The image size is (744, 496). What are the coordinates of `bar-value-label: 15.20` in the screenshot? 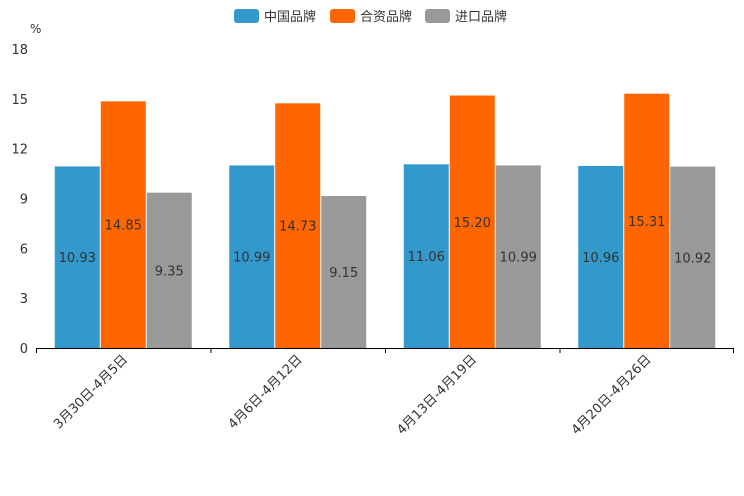 It's located at (472, 223).